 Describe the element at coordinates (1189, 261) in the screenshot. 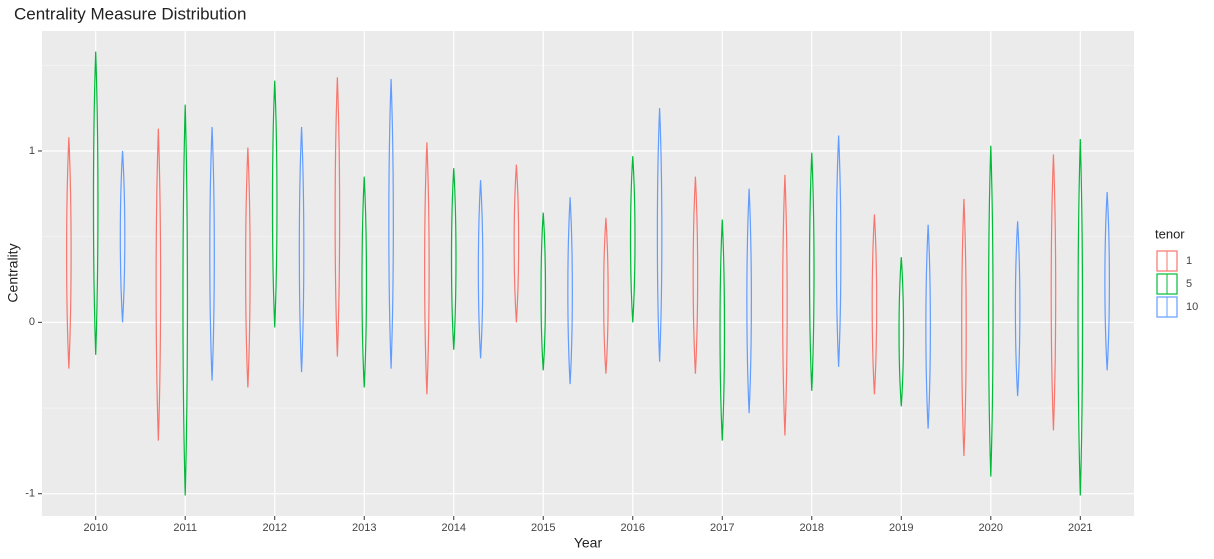

I see `legend-label: 1` at that location.